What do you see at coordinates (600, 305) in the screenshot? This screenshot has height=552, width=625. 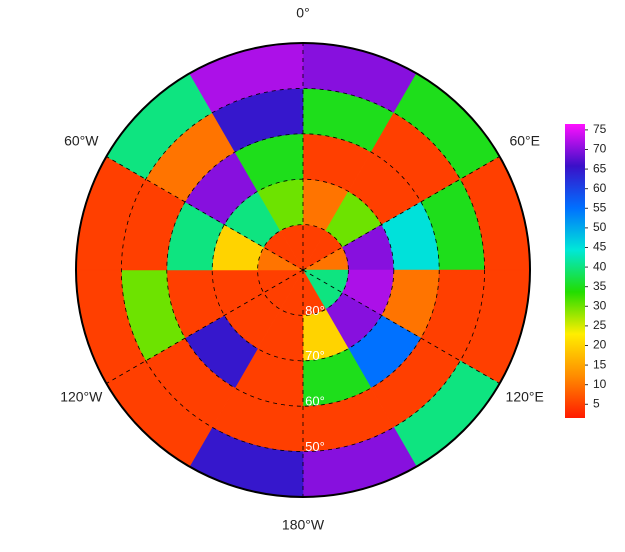 I see `colorbar-tick-label: 30` at bounding box center [600, 305].